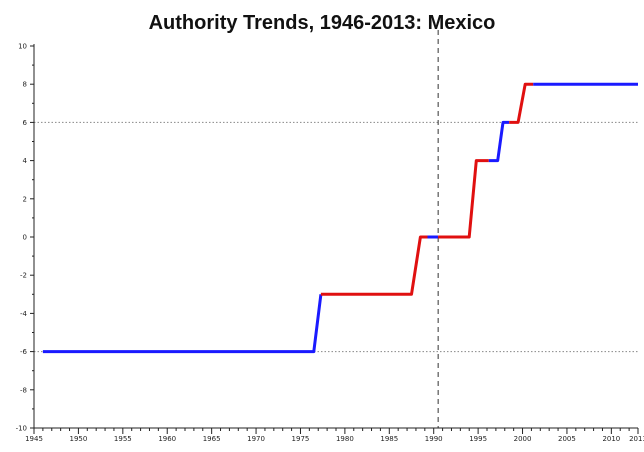  I want to click on x-tick-label-2: 1955, so click(123, 439).